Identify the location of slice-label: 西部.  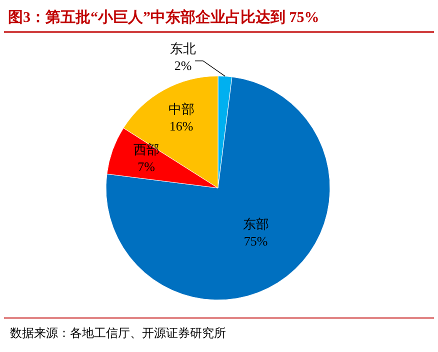
(146, 150).